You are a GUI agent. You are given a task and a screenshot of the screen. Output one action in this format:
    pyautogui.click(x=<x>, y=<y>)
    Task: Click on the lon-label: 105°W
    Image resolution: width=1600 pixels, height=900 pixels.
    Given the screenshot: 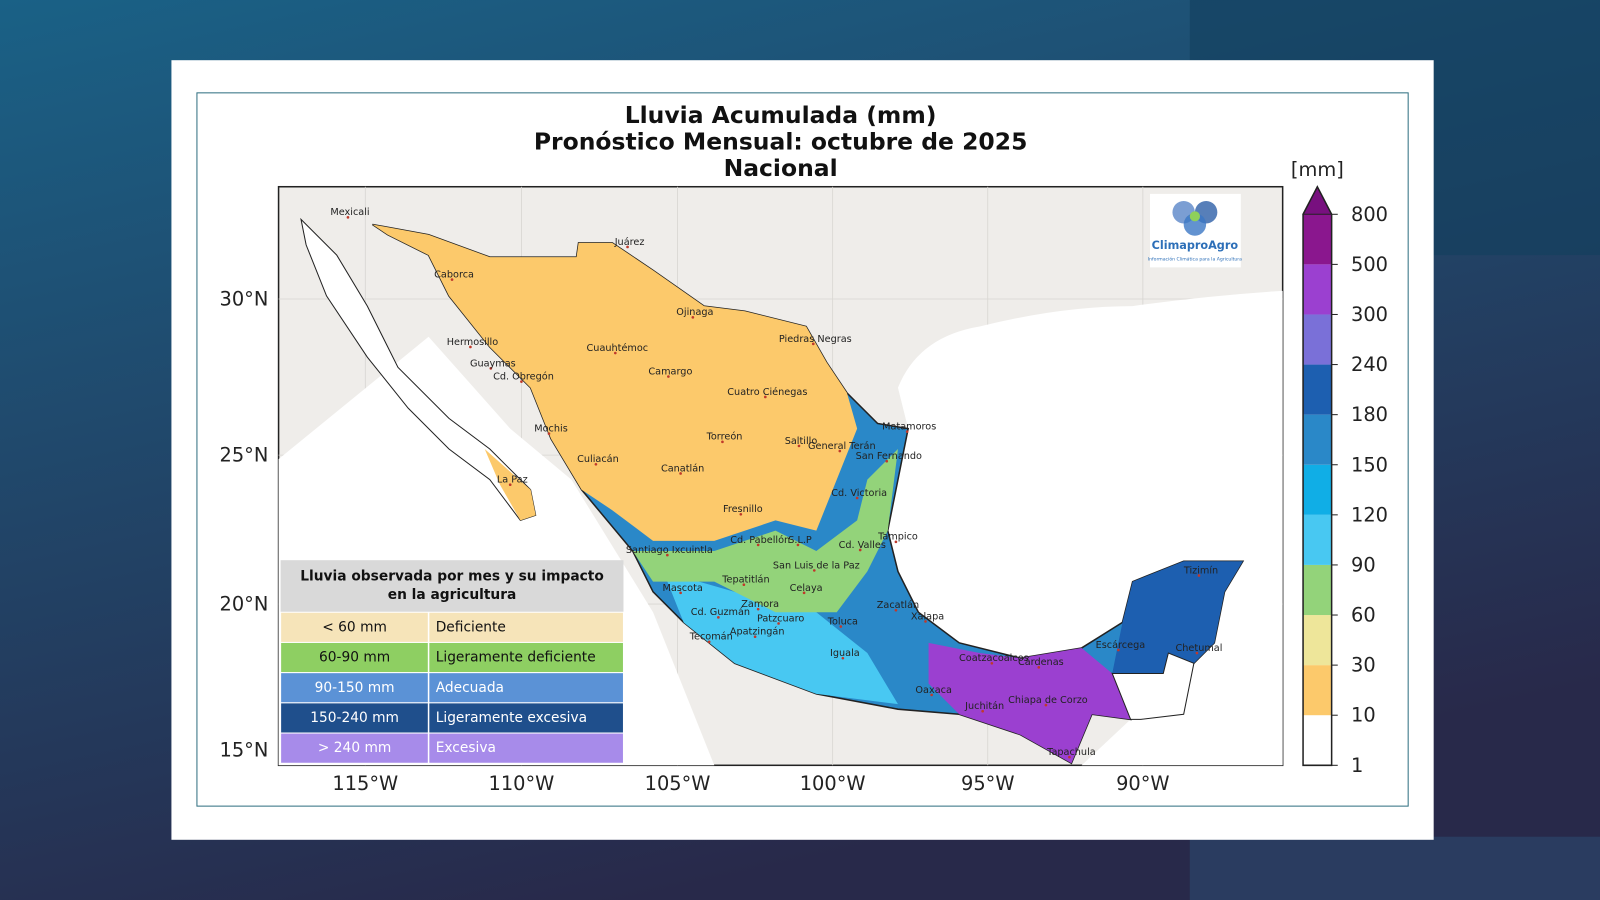 What is the action you would take?
    pyautogui.click(x=678, y=783)
    